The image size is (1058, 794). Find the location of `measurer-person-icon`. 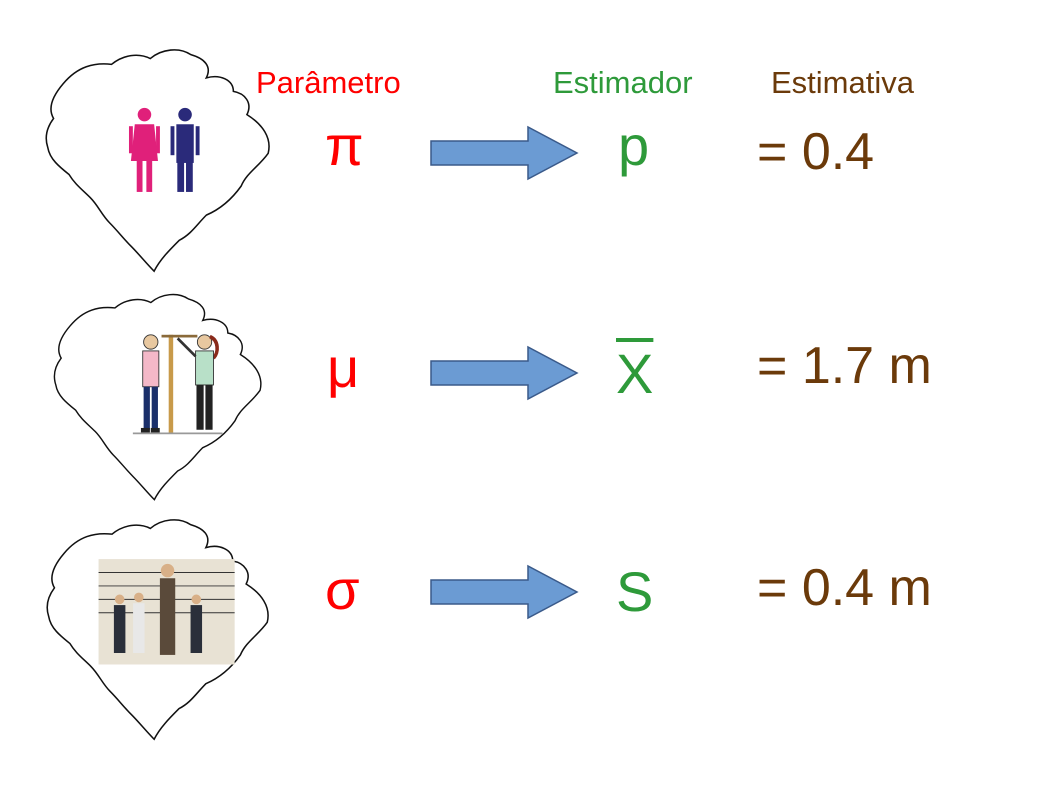

measurer-person-icon is located at coordinates (197, 382).